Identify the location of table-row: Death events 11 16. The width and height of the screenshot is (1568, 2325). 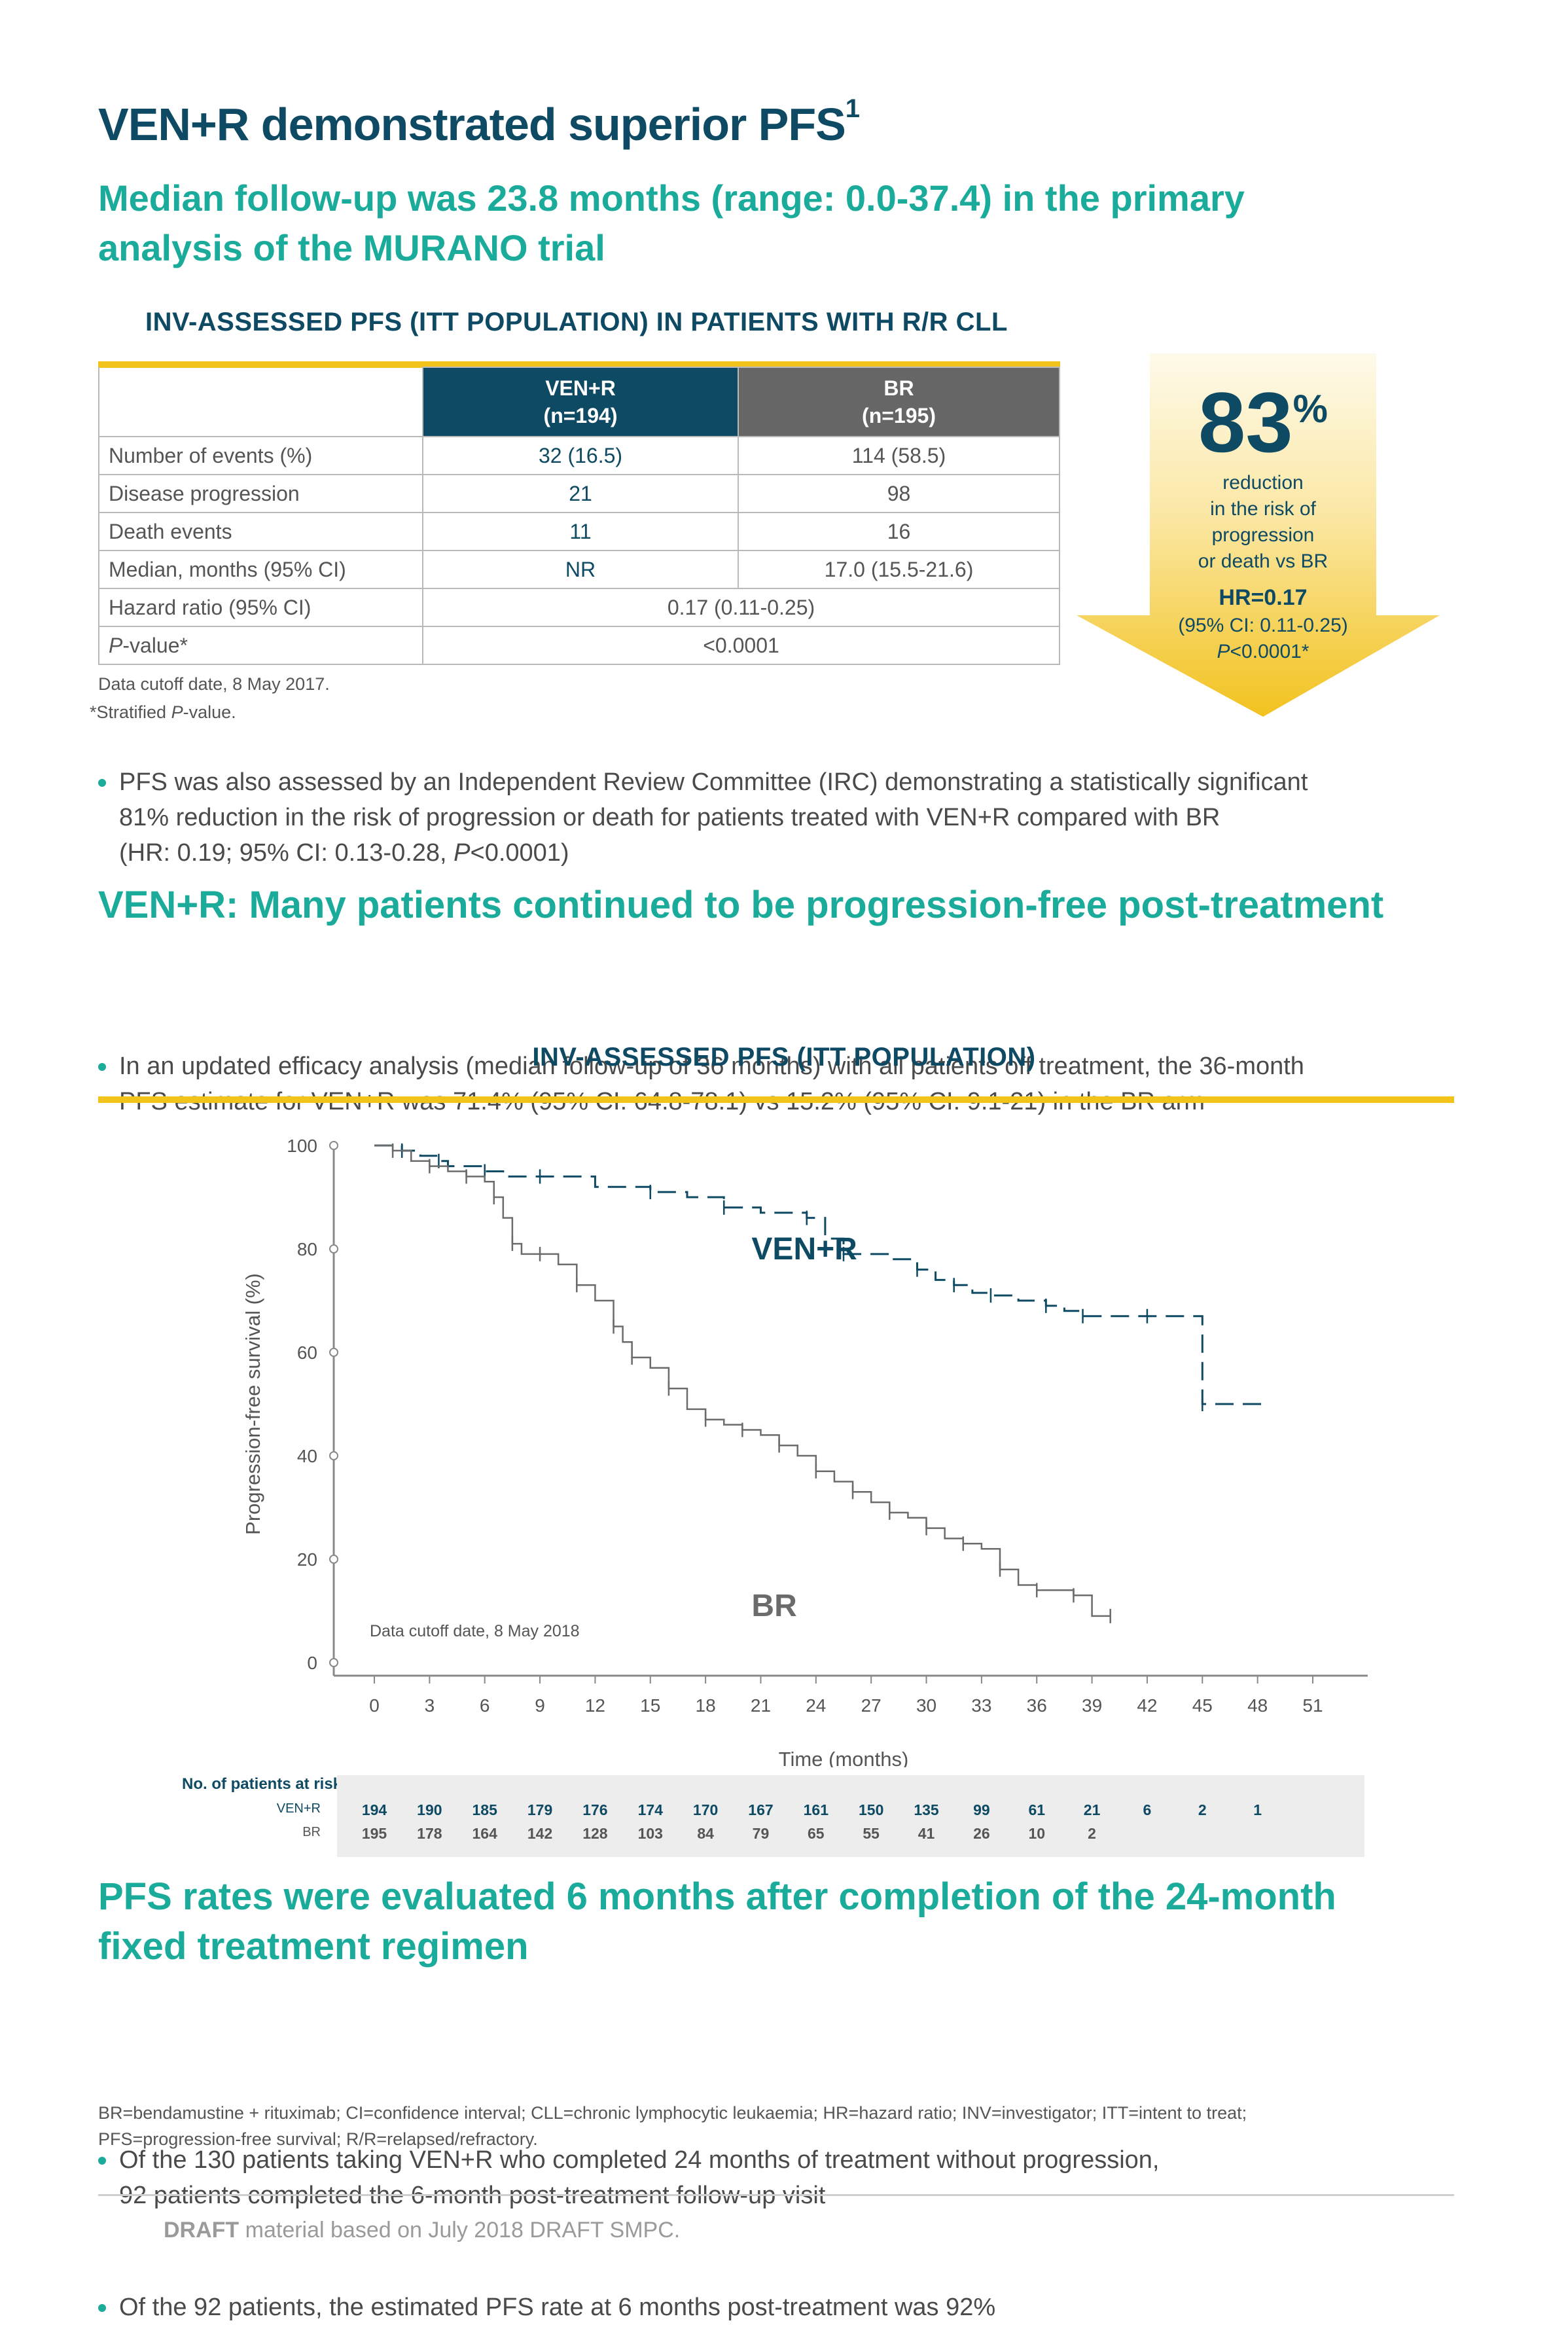
(579, 531).